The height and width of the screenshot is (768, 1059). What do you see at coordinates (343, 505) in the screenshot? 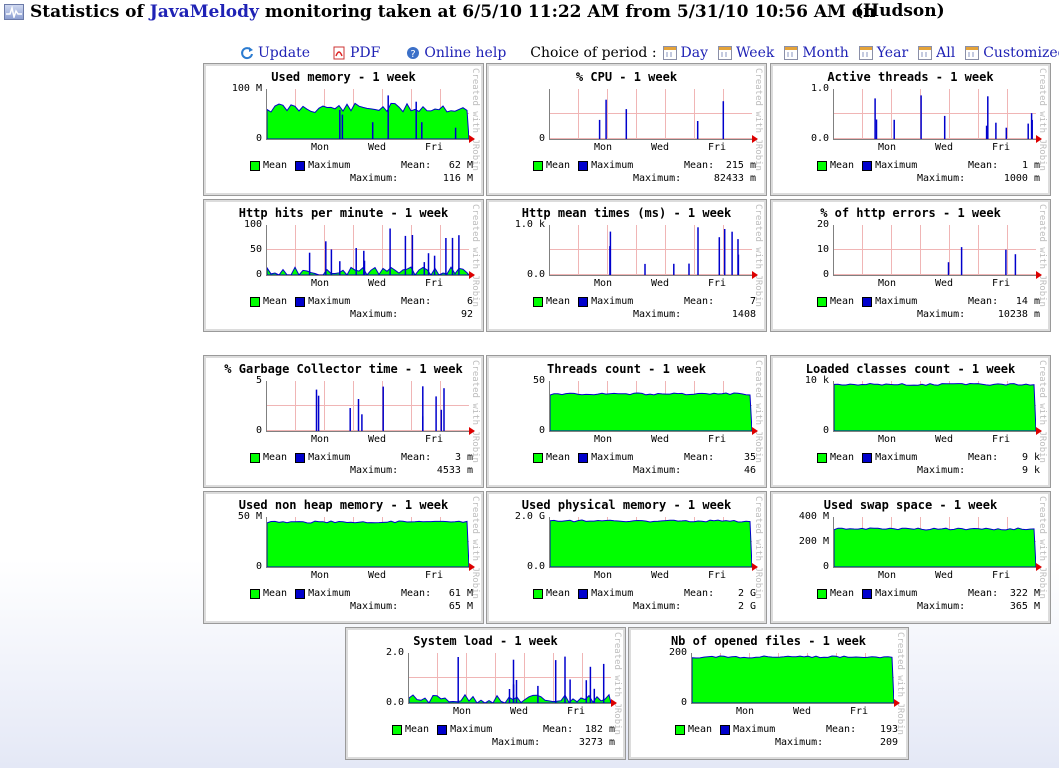
I see `chart-title: Used non heap memory - 1 week` at bounding box center [343, 505].